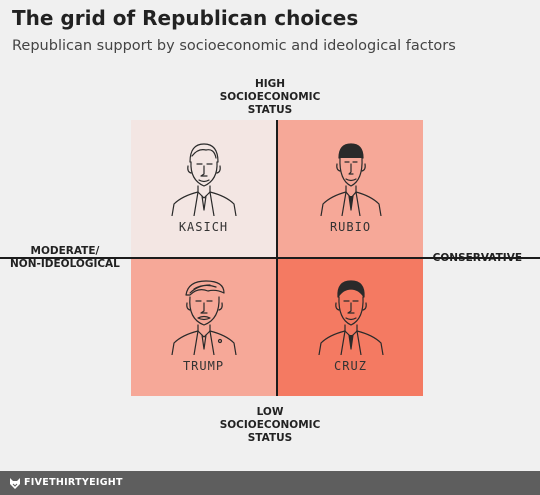 Image resolution: width=540 pixels, height=495 pixels. I want to click on axis-top-line-3: STATUS, so click(270, 110).